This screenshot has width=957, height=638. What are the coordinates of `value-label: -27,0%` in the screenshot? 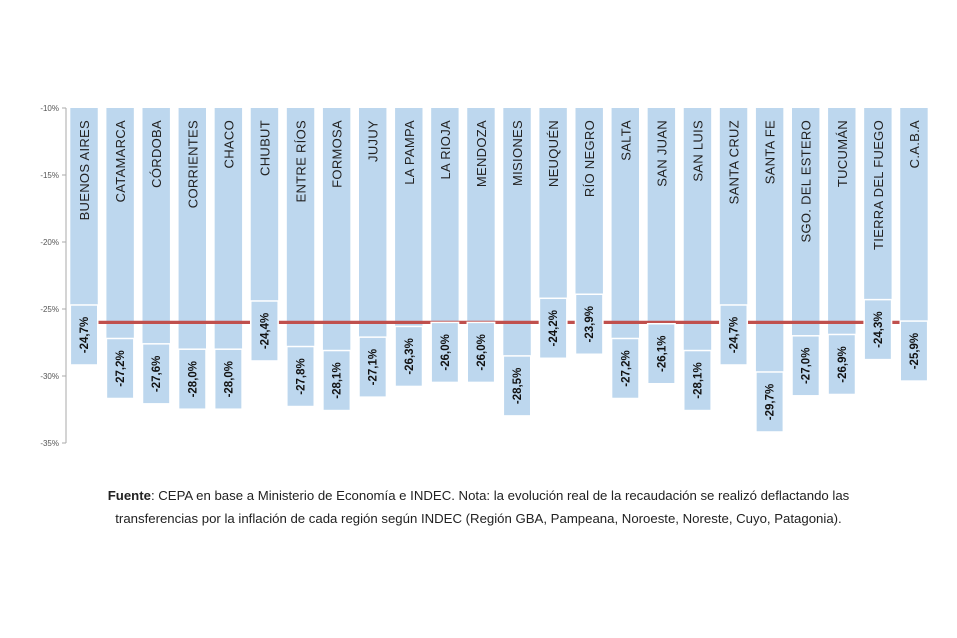 It's located at (807, 366).